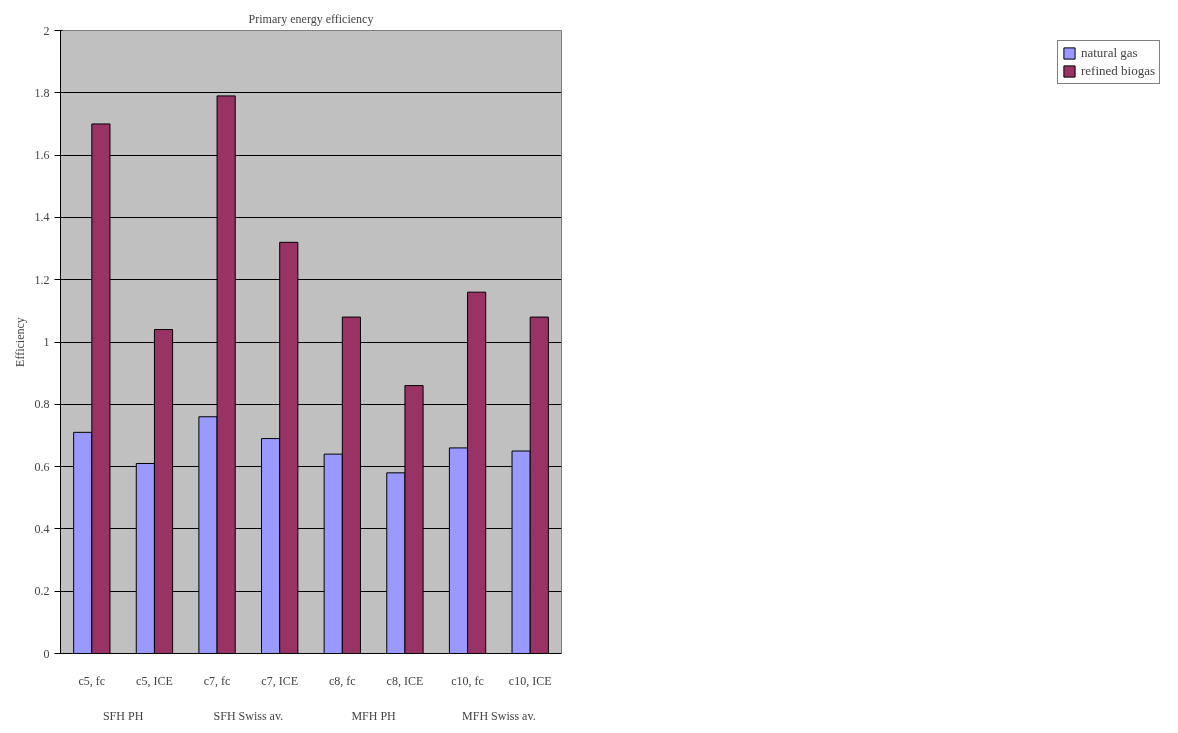 This screenshot has width=1178, height=733. Describe the element at coordinates (123, 715) in the screenshot. I see `text: SFH PH` at that location.